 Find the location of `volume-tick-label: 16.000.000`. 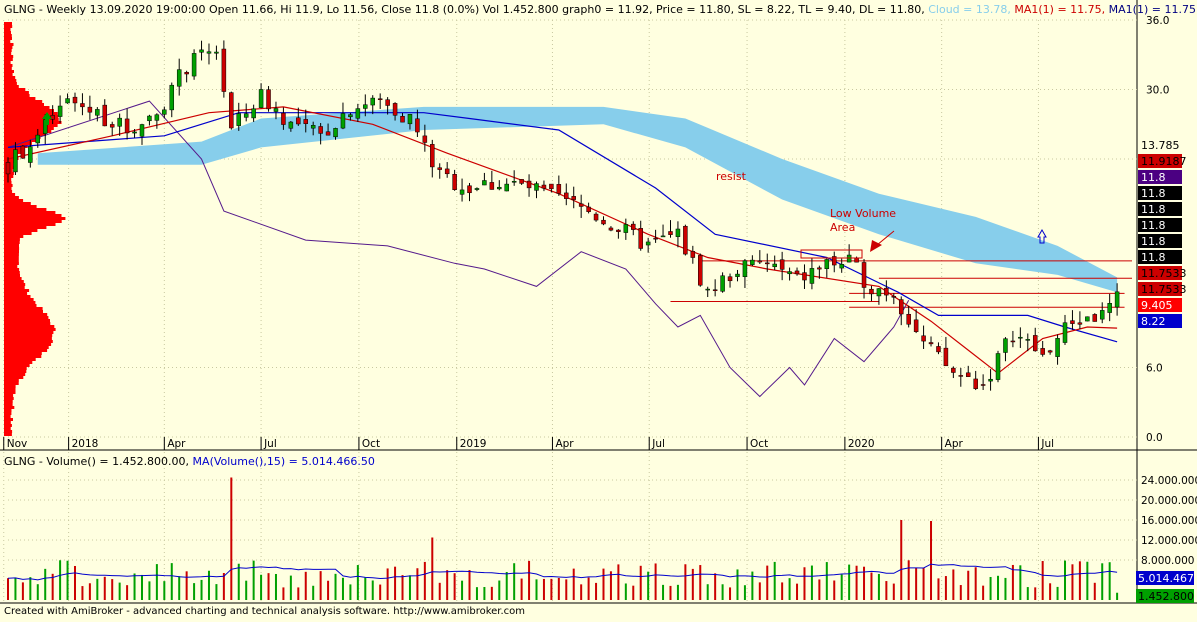

volume-tick-label: 16.000.000 is located at coordinates (1169, 521).